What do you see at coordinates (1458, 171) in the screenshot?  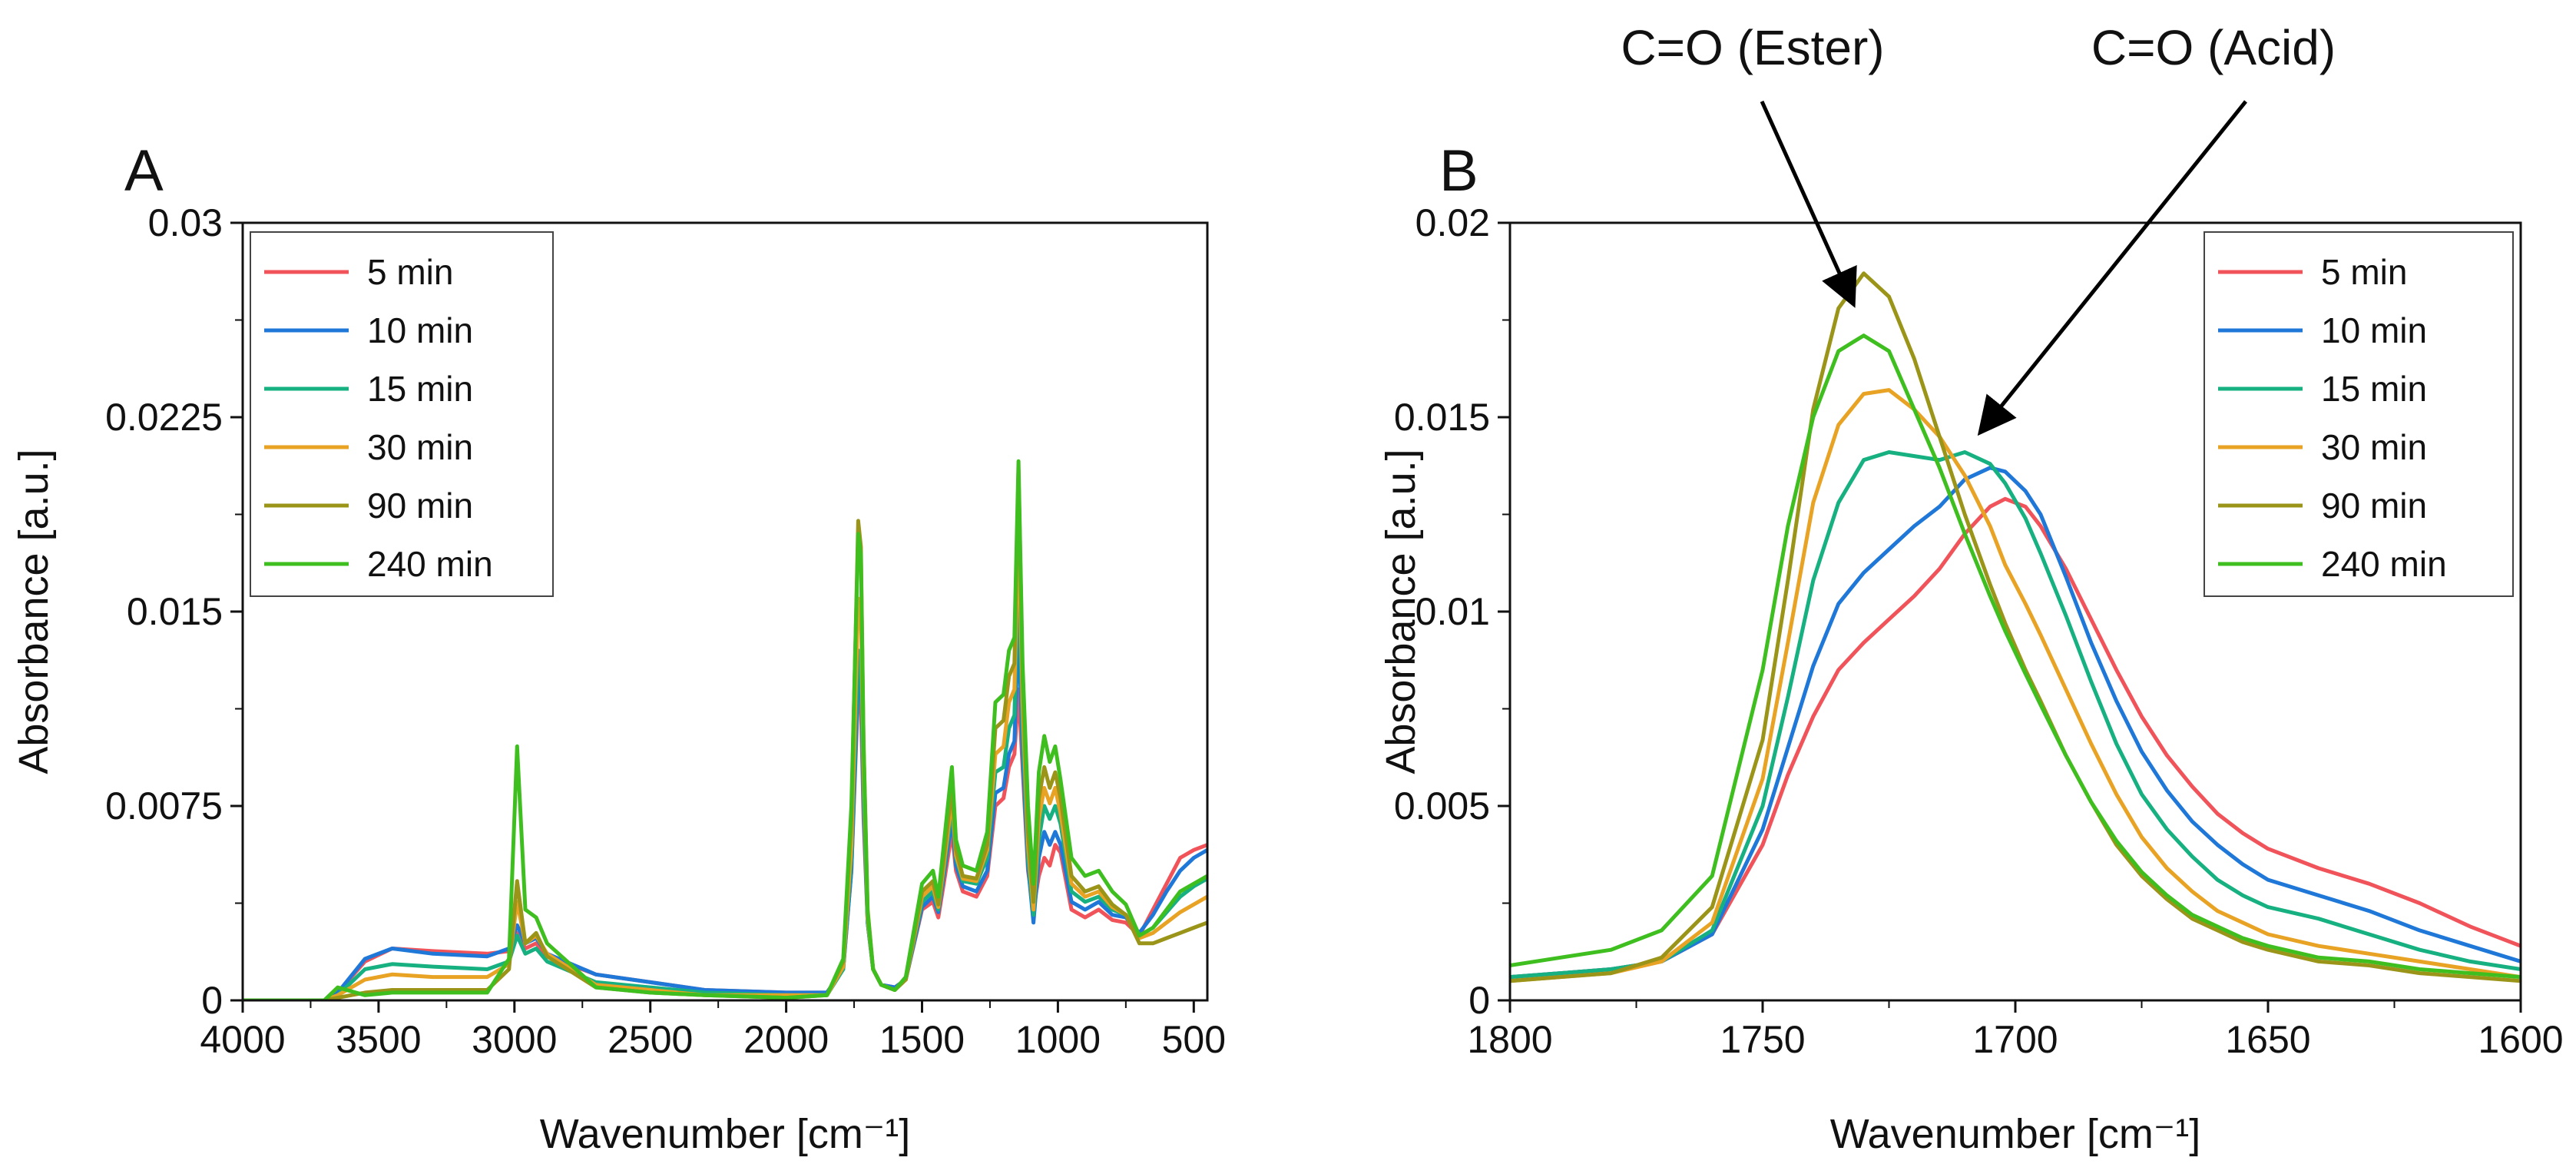 I see `panel-letter: B` at bounding box center [1458, 171].